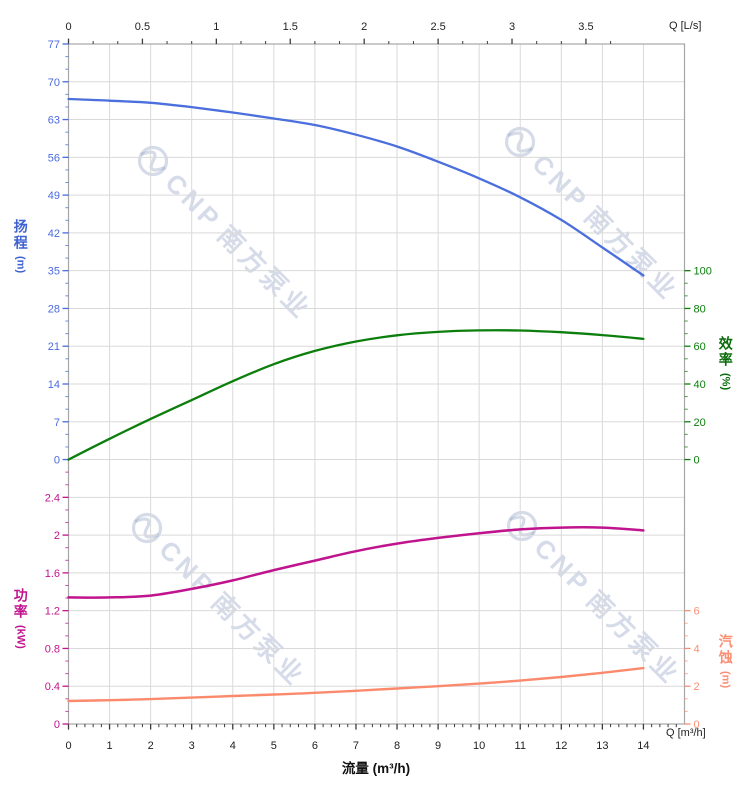 The width and height of the screenshot is (752, 797). I want to click on power-tick-label: 1.6, so click(52, 574).